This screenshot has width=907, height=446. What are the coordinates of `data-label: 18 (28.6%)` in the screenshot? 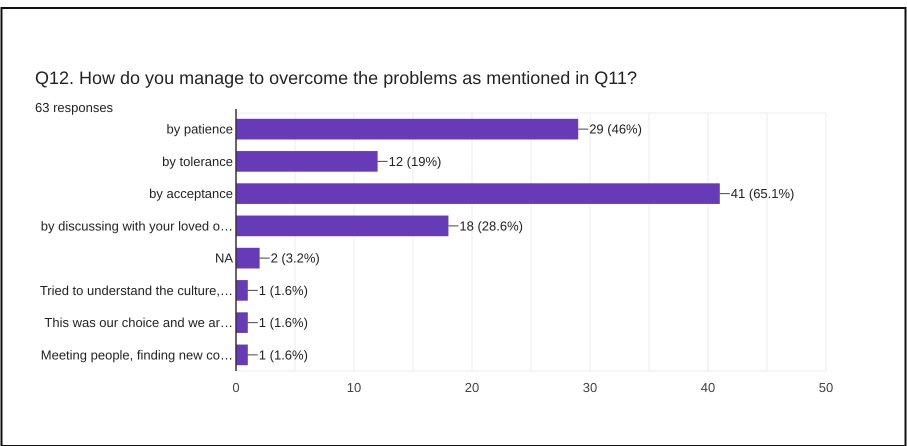 It's located at (491, 226).